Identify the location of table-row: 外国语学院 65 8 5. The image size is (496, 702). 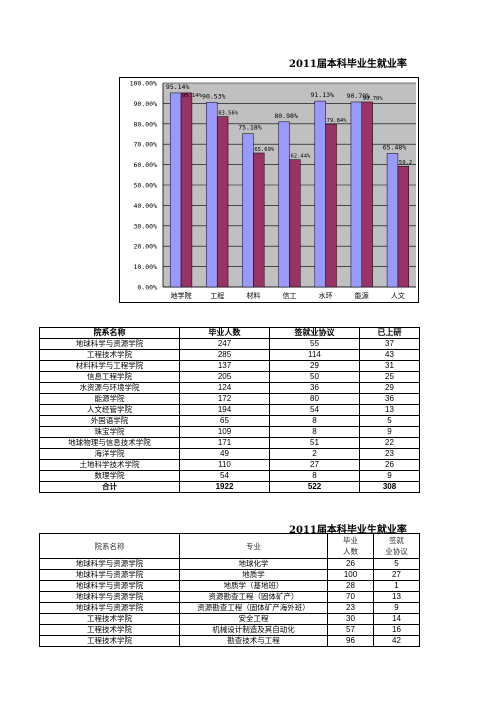
(229, 421).